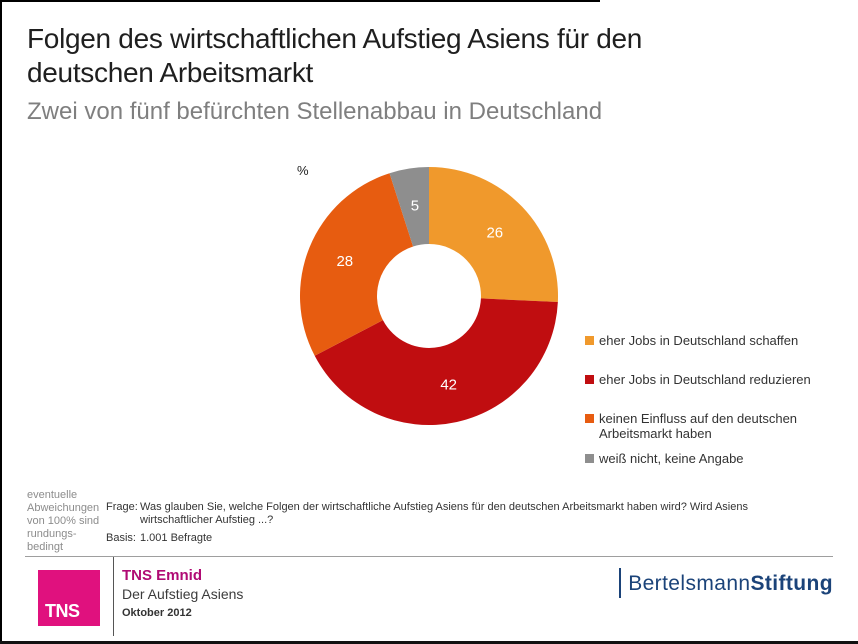  What do you see at coordinates (183, 594) in the screenshot?
I see `footer-project-title: Der Aufstieg Asiens` at bounding box center [183, 594].